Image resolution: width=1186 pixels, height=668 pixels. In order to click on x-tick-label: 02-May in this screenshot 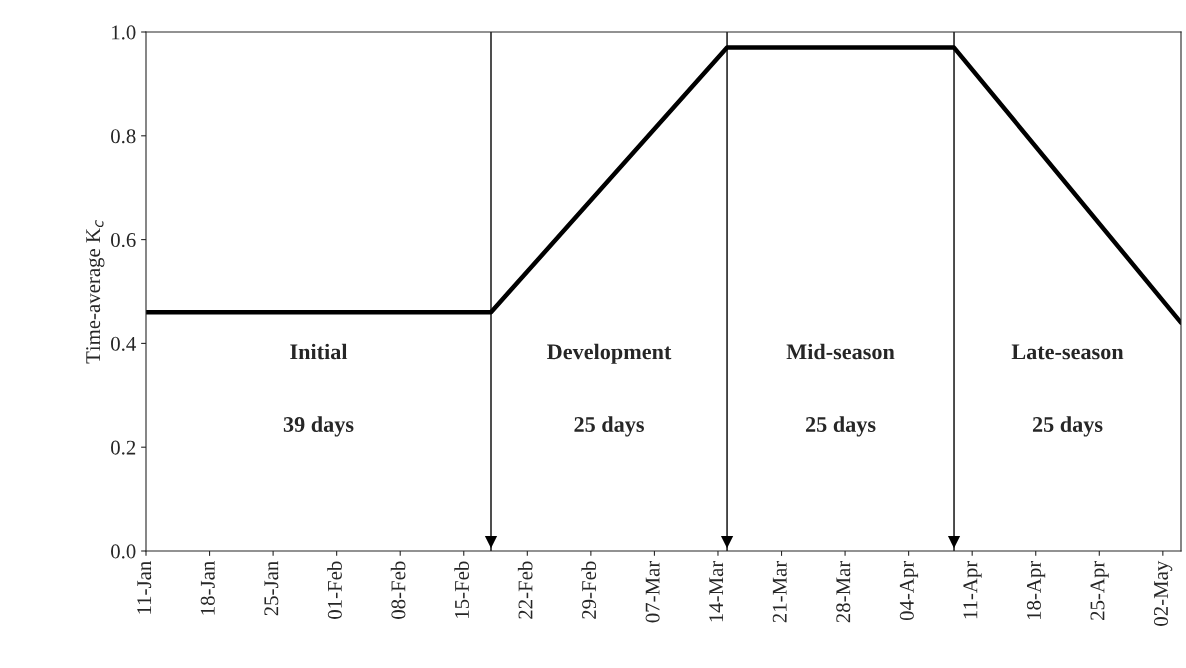, I will do `click(1163, 593)`.